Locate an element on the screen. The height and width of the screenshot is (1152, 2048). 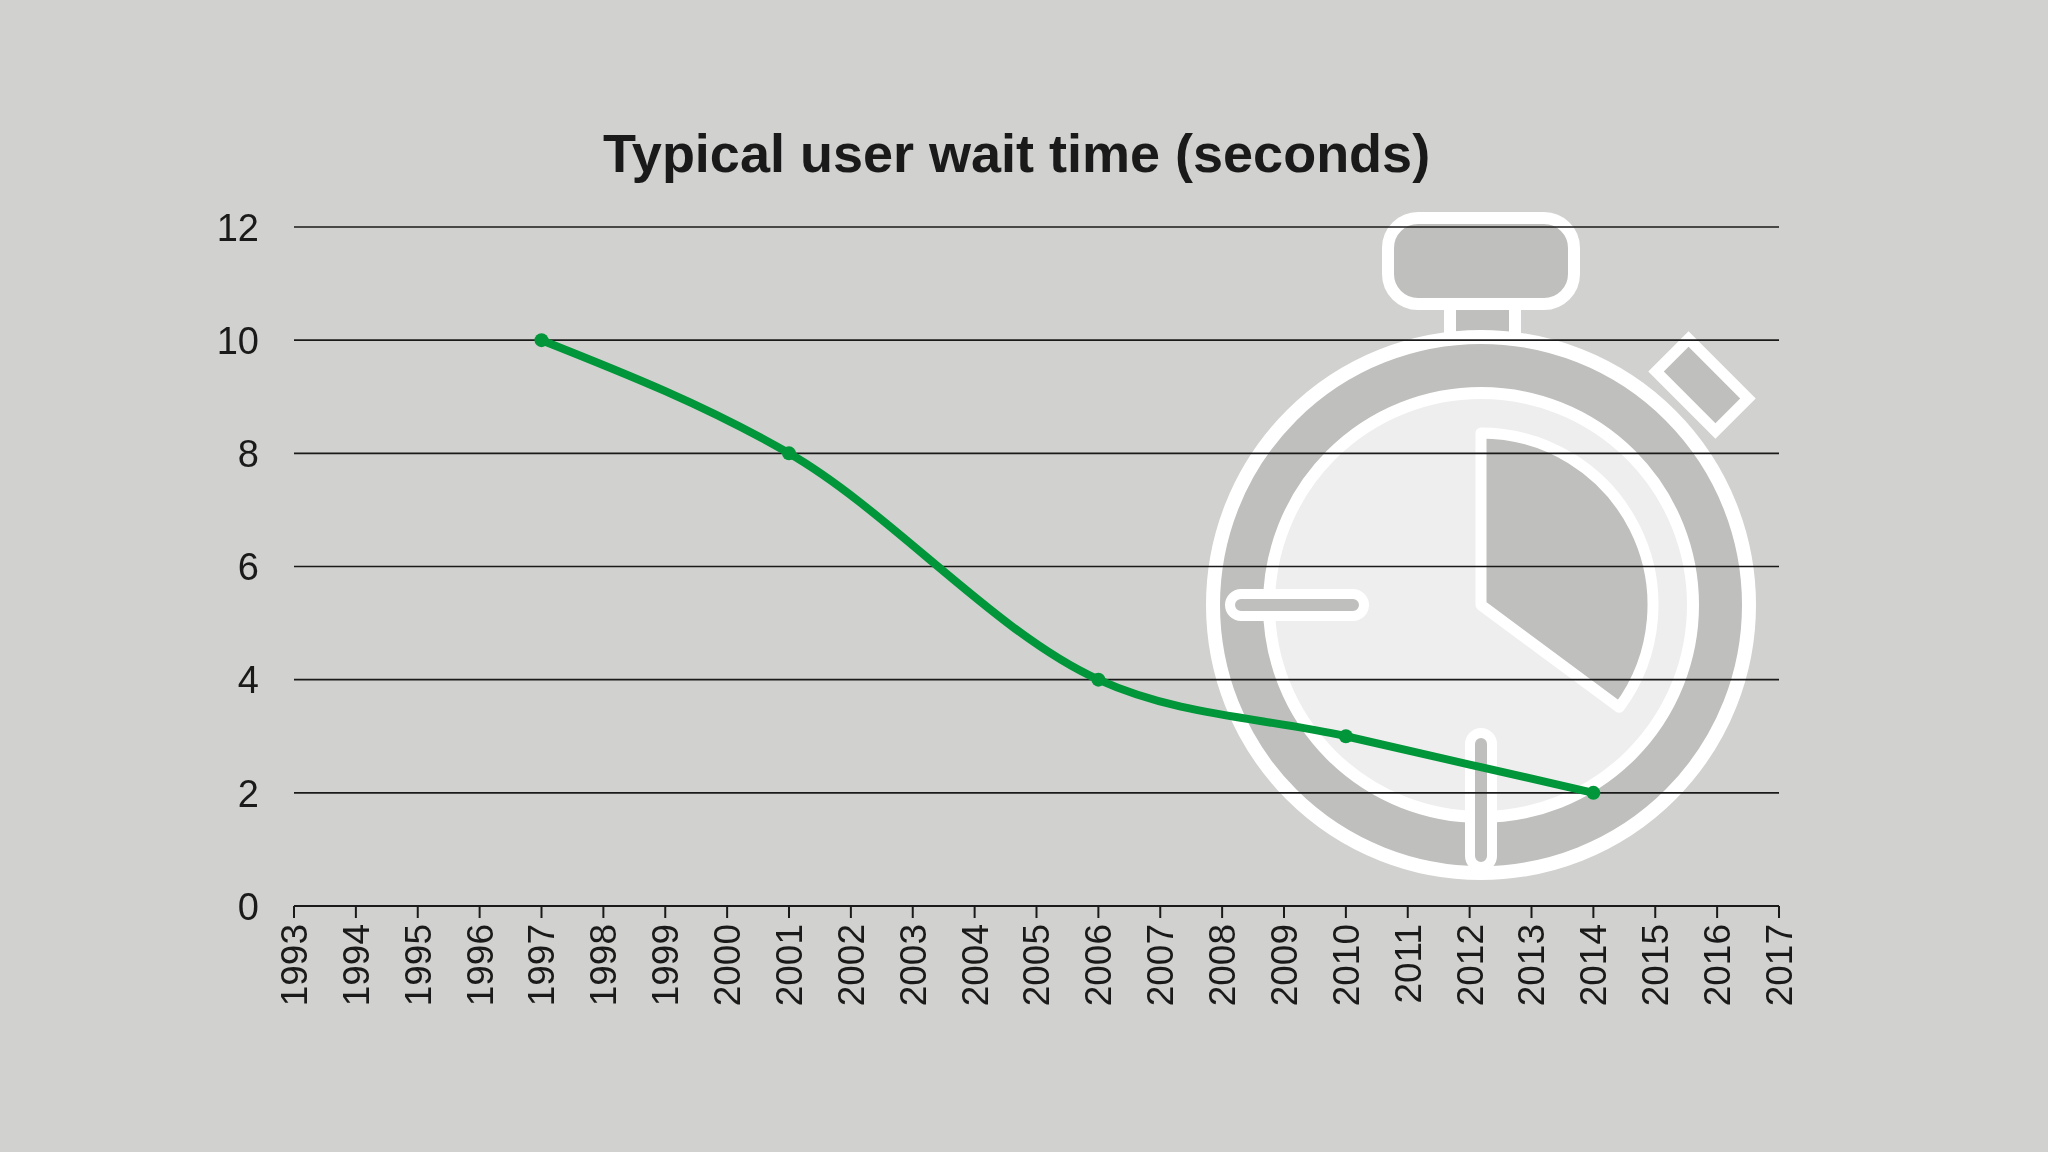
x-tick-label: 2013 is located at coordinates (1532, 965).